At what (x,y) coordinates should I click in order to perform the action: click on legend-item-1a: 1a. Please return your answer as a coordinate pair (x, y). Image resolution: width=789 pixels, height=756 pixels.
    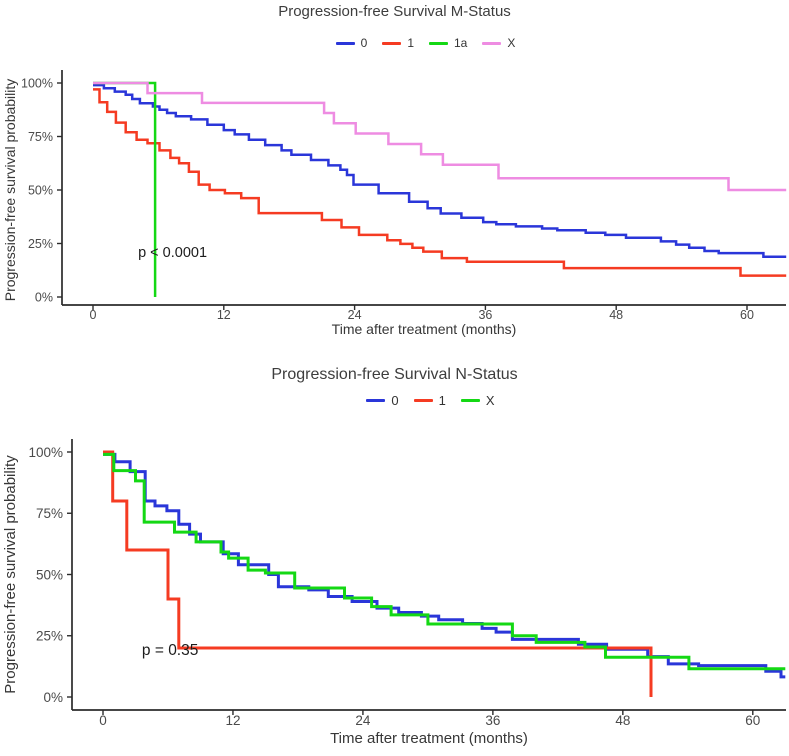
    Looking at the image, I should click on (448, 43).